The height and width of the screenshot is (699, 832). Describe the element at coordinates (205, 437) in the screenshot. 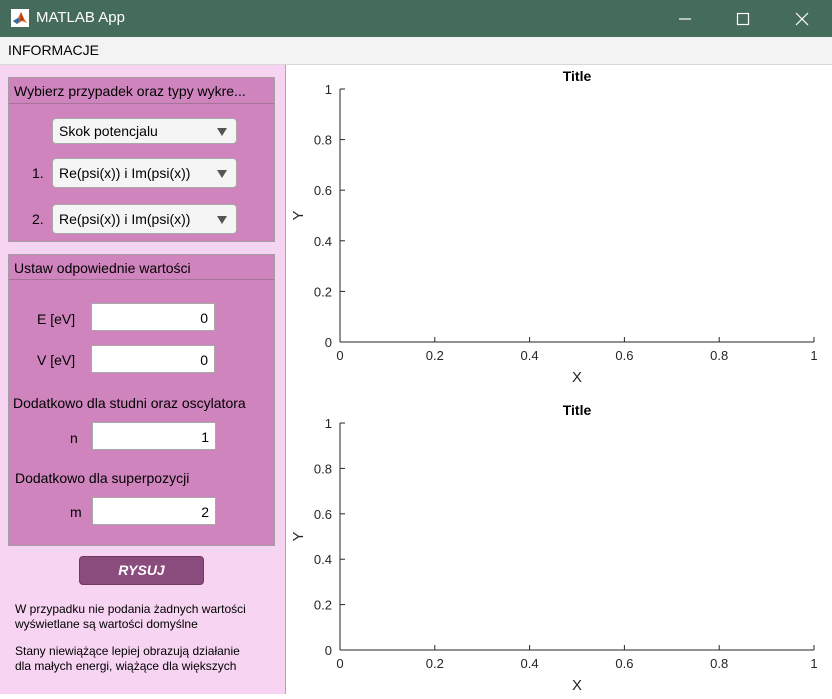

I see `n-value: 1` at that location.